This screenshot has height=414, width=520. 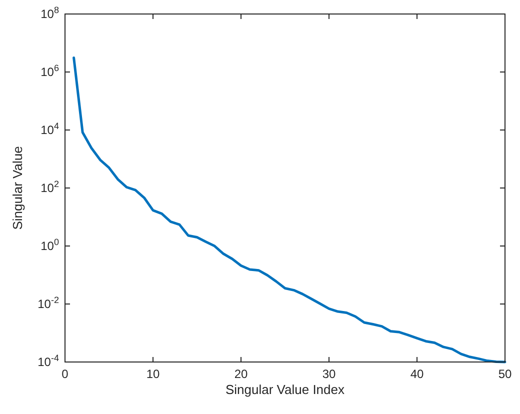 I want to click on y-tick-label: 10$^{4}$, so click(x=49, y=129).